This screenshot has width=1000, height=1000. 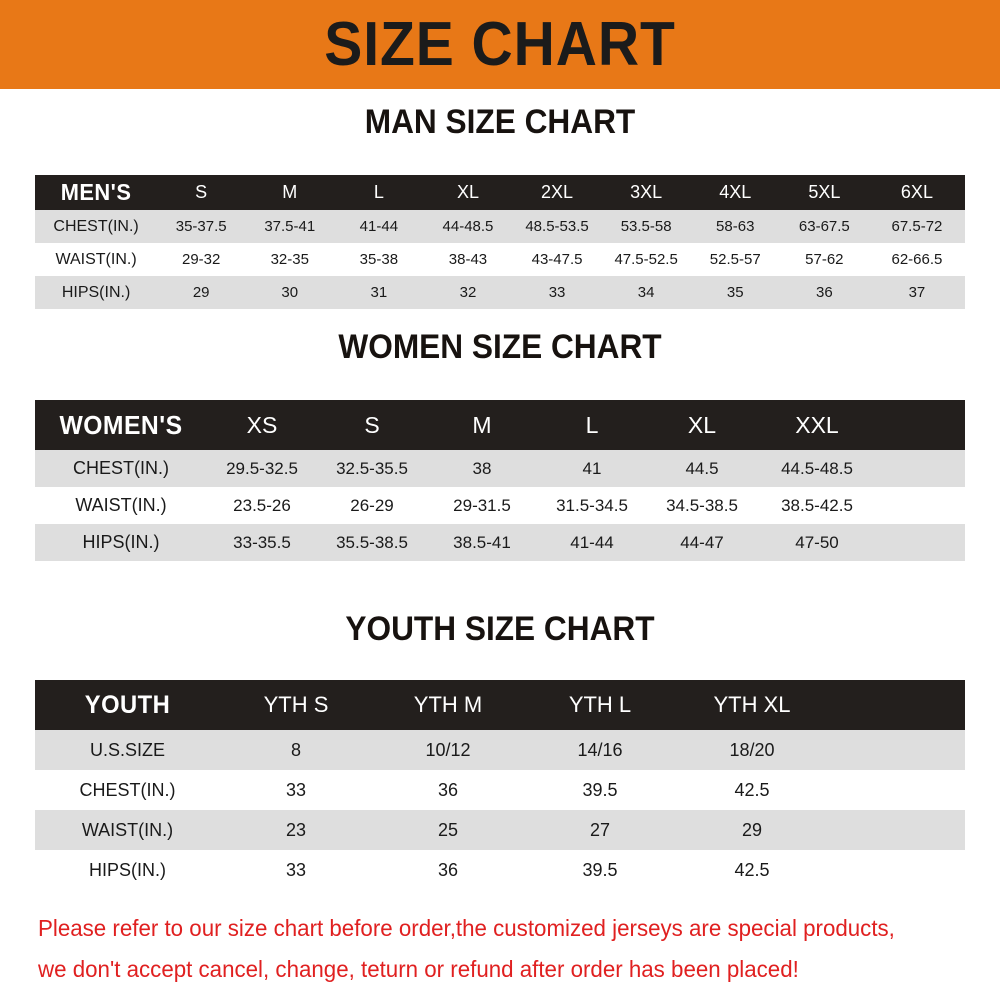 What do you see at coordinates (500, 122) in the screenshot?
I see `men-section-title: MAN SIZE CHART` at bounding box center [500, 122].